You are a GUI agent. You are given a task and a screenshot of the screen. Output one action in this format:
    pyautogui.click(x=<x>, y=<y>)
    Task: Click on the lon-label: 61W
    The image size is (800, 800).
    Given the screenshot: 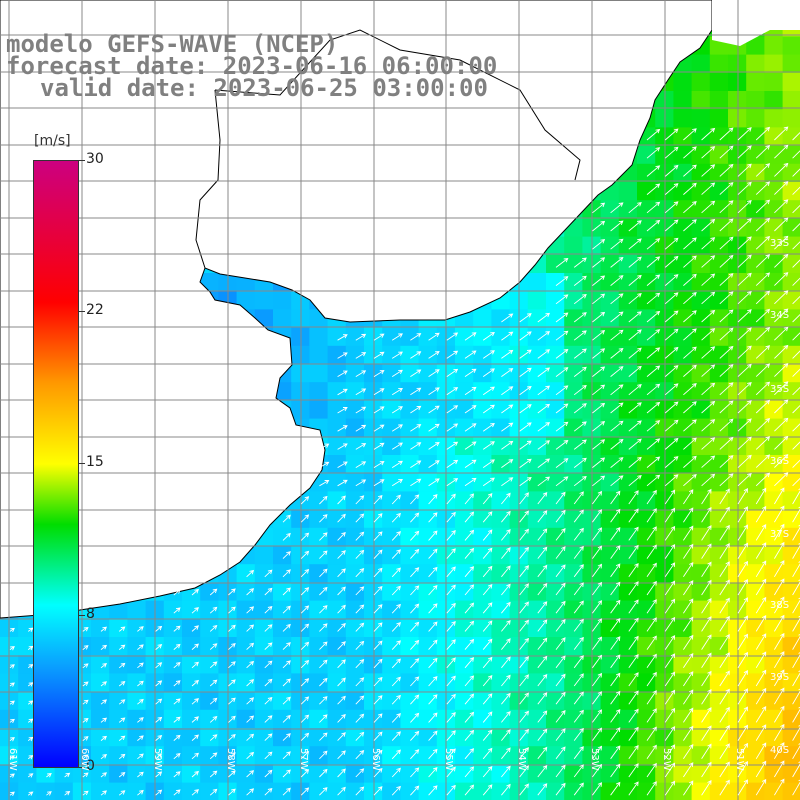 What is the action you would take?
    pyautogui.click(x=12, y=759)
    